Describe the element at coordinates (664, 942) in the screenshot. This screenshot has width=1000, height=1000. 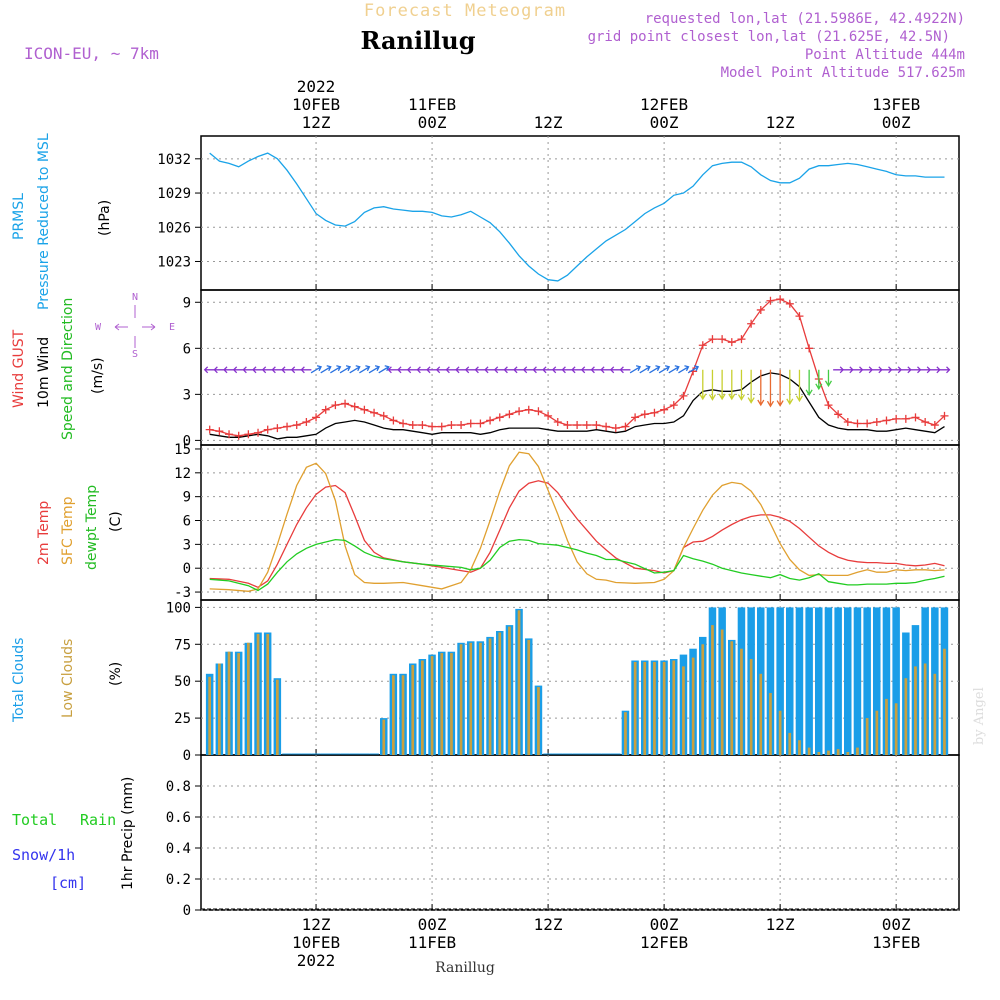
I see `time-axis-bottom-label: 12FEB` at that location.